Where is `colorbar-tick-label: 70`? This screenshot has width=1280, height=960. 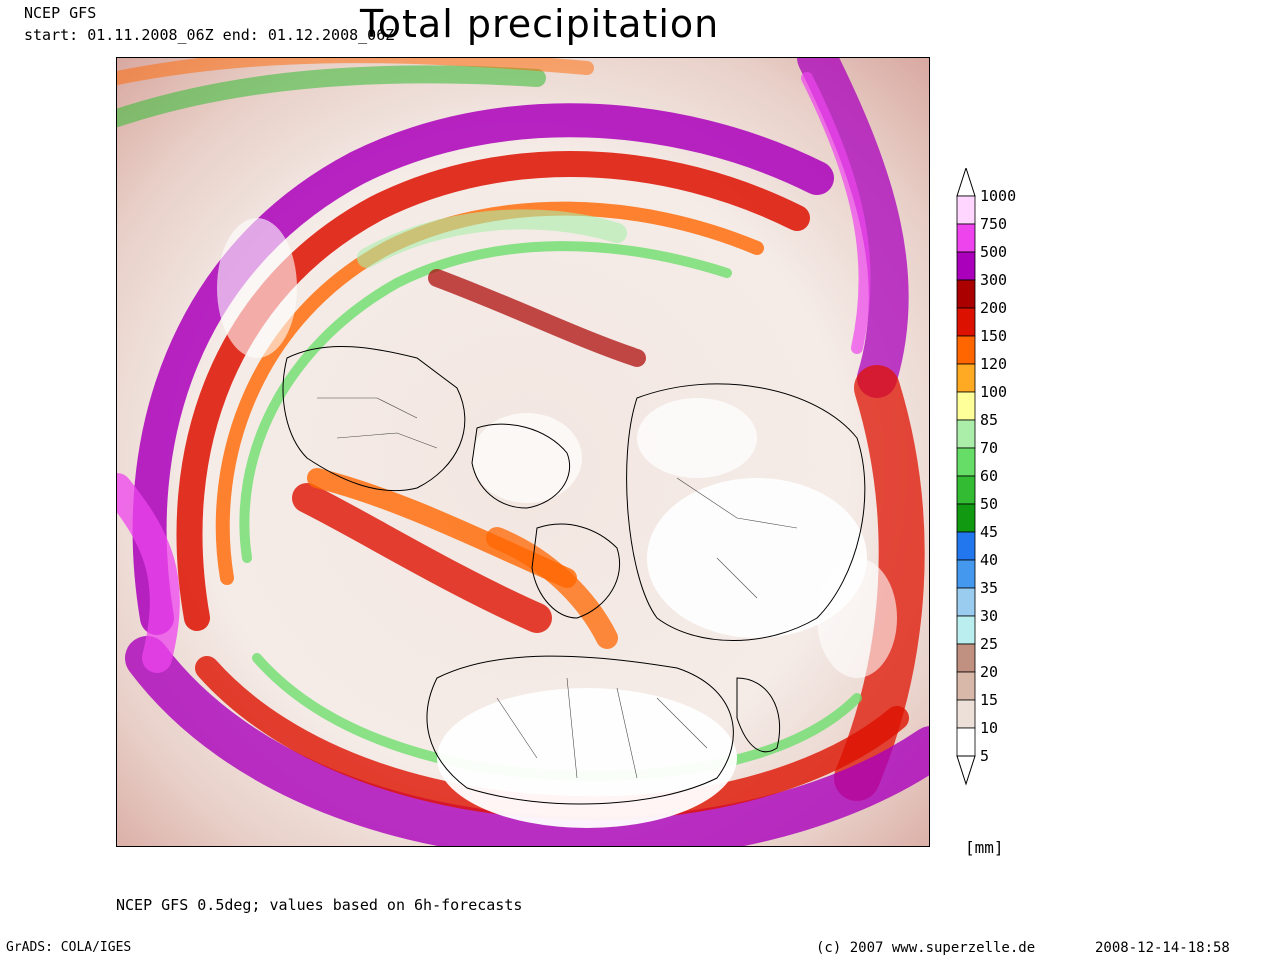
colorbar-tick-label: 70 is located at coordinates (989, 448).